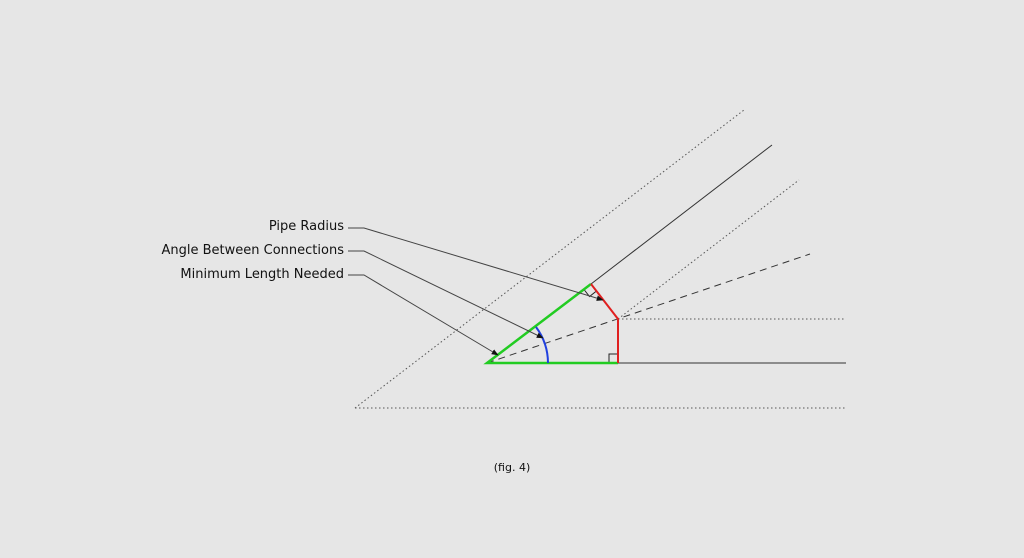 This screenshot has height=558, width=1024. Describe the element at coordinates (542, 345) in the screenshot. I see `angle-arc` at that location.